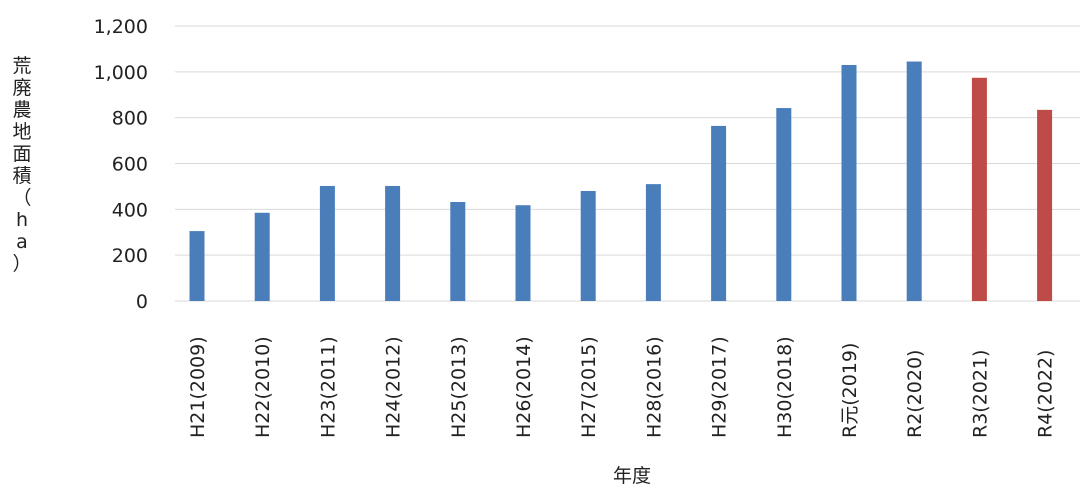 The width and height of the screenshot is (1080, 488). I want to click on x-tick-label: H22(2010), so click(263, 387).